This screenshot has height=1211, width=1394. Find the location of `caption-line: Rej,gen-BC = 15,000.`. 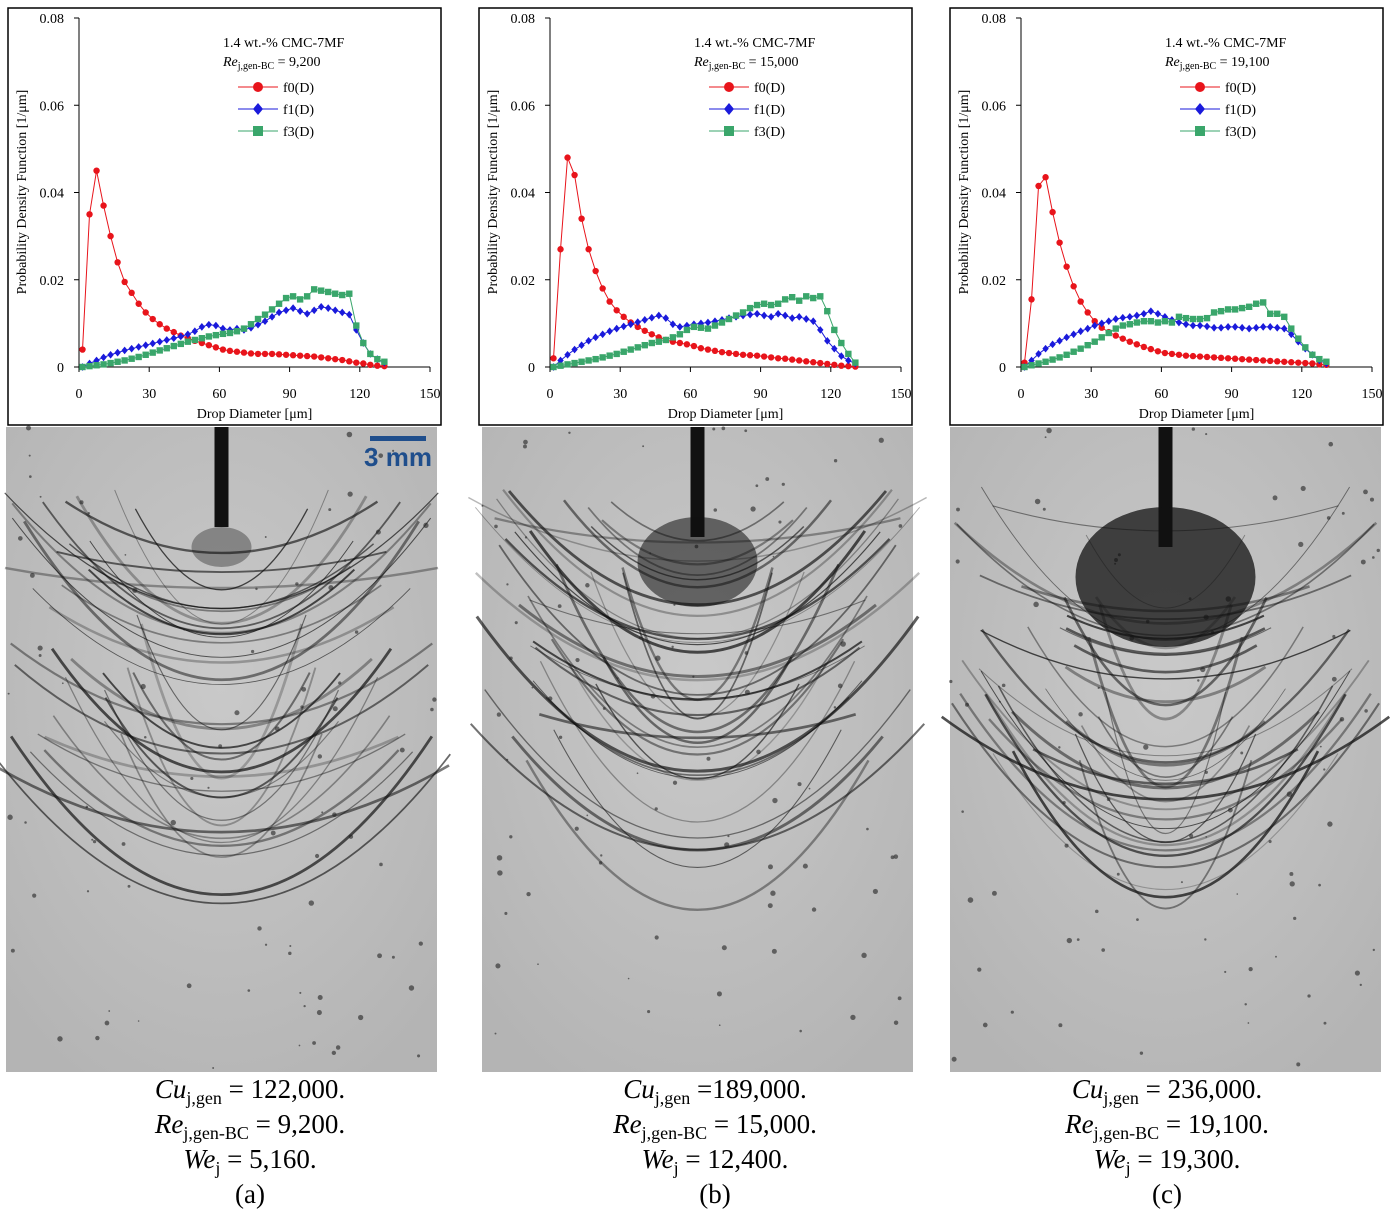

caption-line: Rej,gen-BC = 15,000. is located at coordinates (714, 1126).